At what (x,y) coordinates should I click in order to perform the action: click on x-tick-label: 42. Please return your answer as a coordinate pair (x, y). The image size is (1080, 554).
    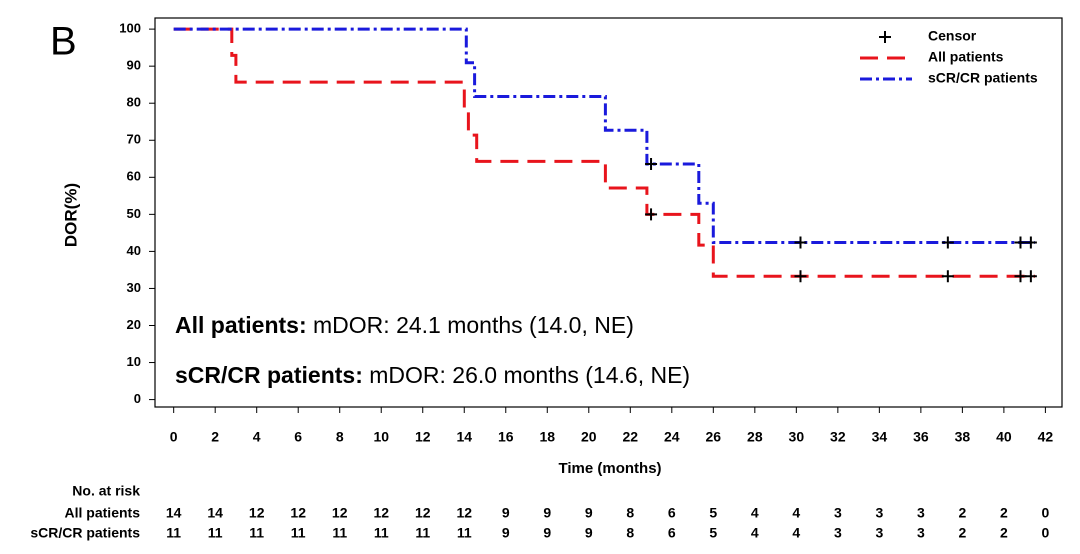
    Looking at the image, I should click on (1046, 437).